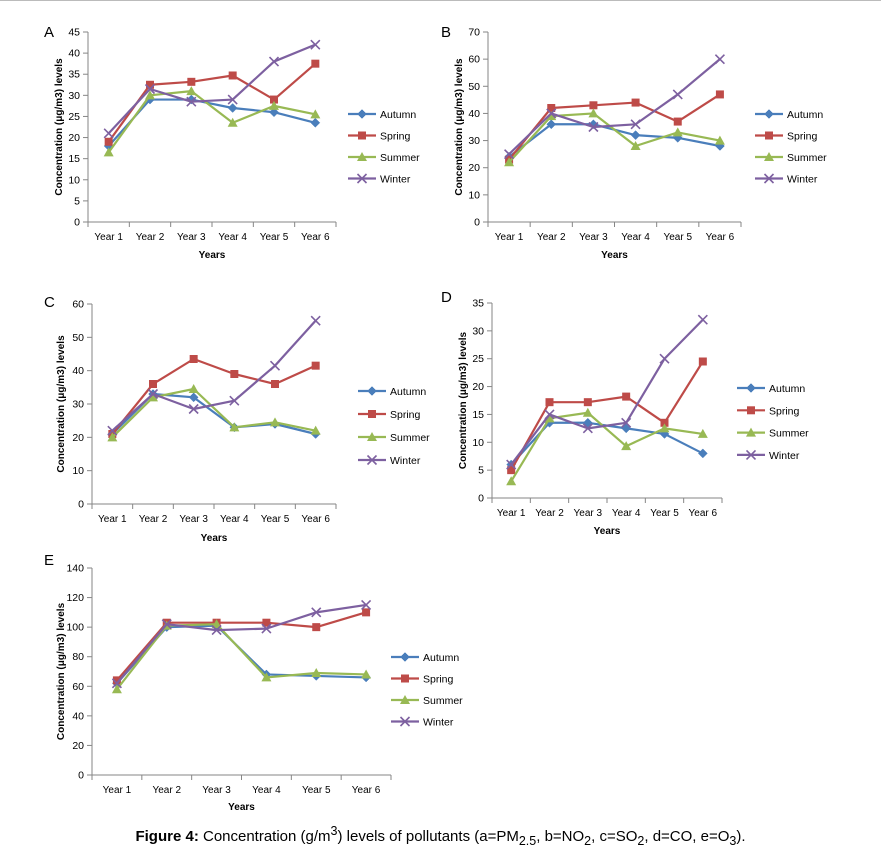 The width and height of the screenshot is (881, 859). I want to click on y-tick-label: 60, so click(474, 60).